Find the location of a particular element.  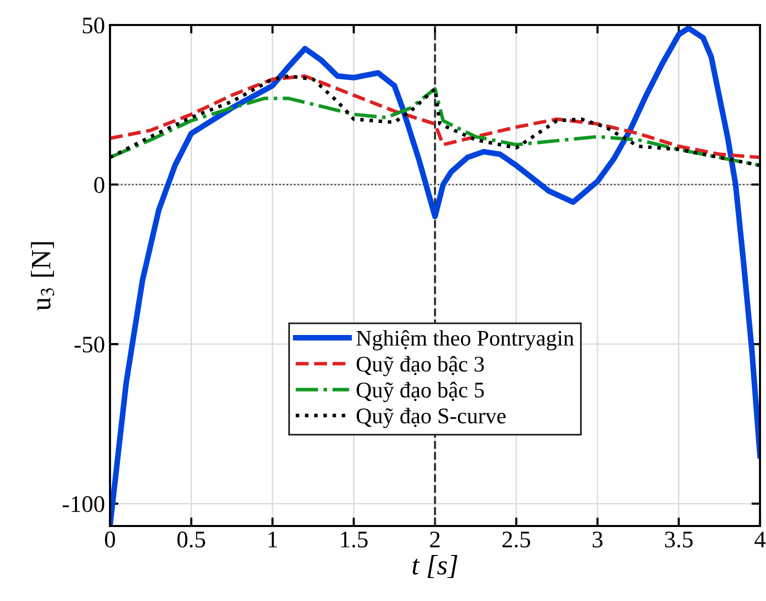

y-tick-label: -50 is located at coordinates (89, 344).